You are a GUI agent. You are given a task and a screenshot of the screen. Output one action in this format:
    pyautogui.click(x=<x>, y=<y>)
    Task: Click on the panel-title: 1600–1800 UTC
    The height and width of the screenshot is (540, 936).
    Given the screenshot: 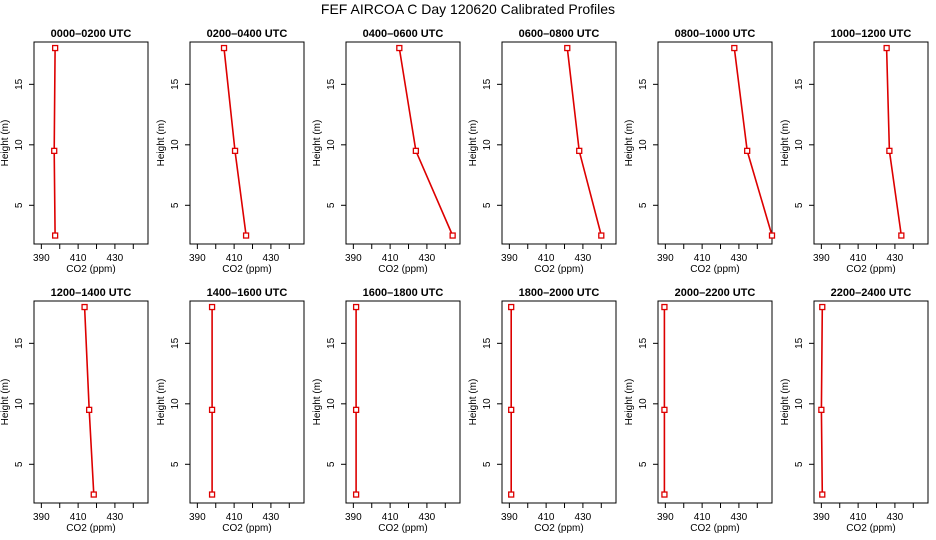 What is the action you would take?
    pyautogui.click(x=403, y=293)
    